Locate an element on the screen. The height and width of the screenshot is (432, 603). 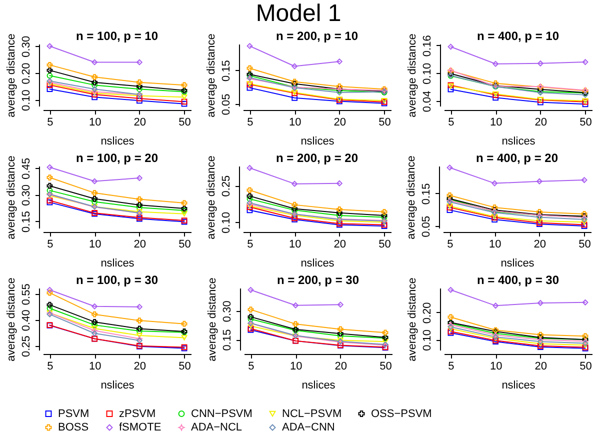
y-tick-label: 0.20 is located at coordinates (26, 73).